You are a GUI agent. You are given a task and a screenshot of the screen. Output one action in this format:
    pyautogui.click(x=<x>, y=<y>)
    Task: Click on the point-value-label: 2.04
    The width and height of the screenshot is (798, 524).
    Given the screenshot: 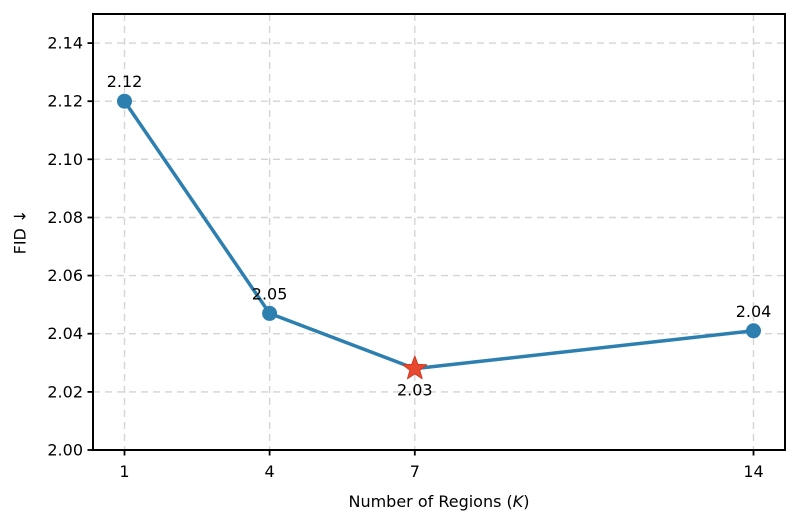 What is the action you would take?
    pyautogui.click(x=754, y=311)
    